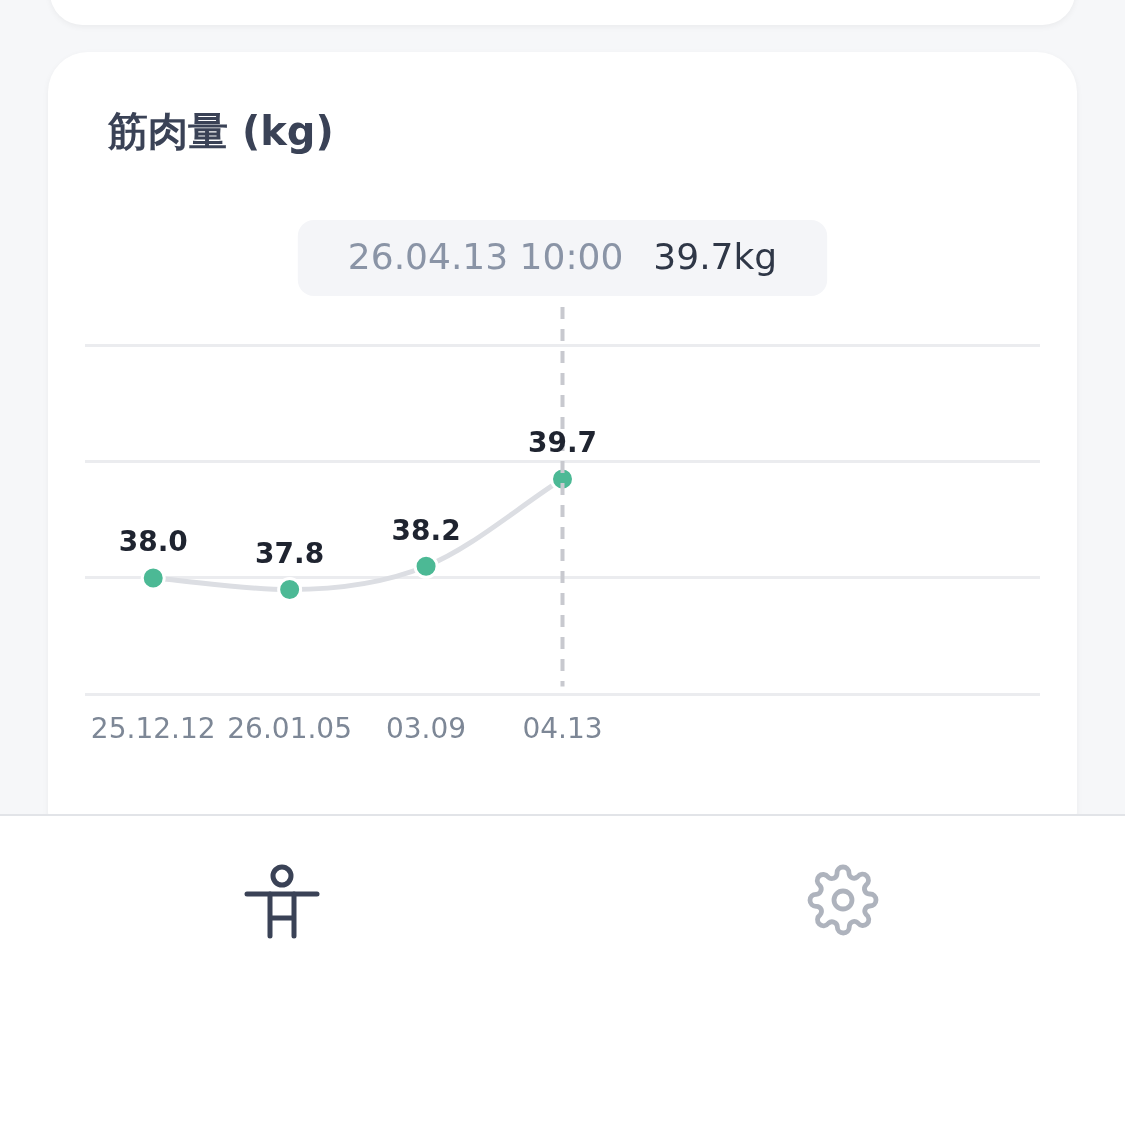 This screenshot has width=1125, height=1136. I want to click on data-label: 38.0, so click(153, 542).